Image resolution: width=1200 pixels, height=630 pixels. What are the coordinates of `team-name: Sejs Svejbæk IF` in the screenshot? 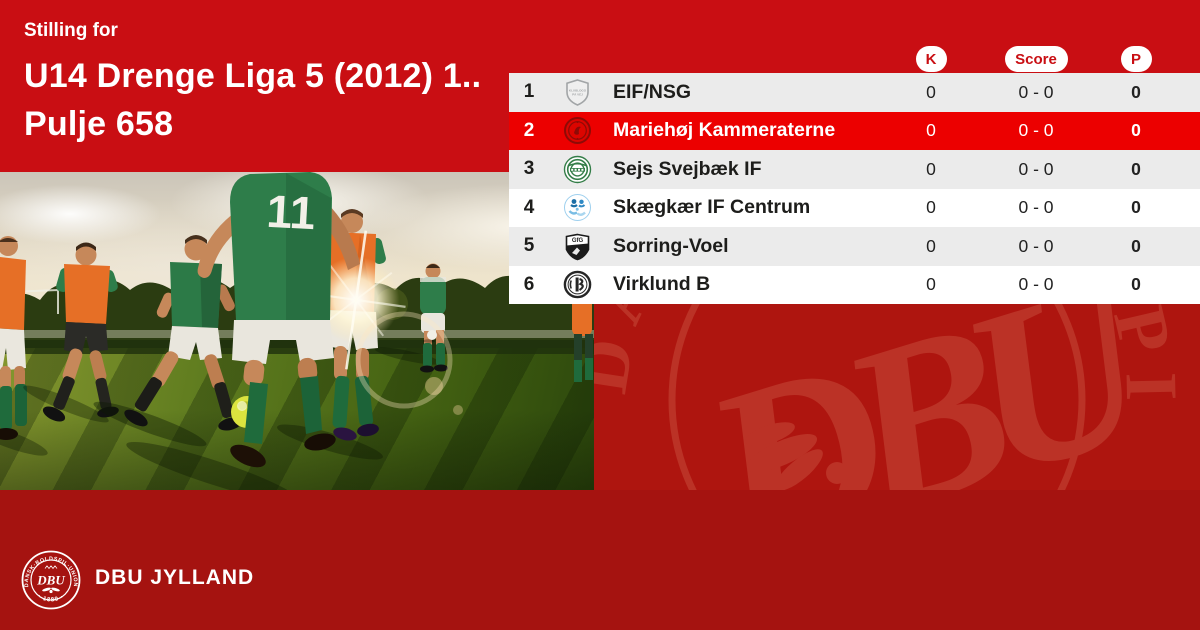 It's located at (687, 168).